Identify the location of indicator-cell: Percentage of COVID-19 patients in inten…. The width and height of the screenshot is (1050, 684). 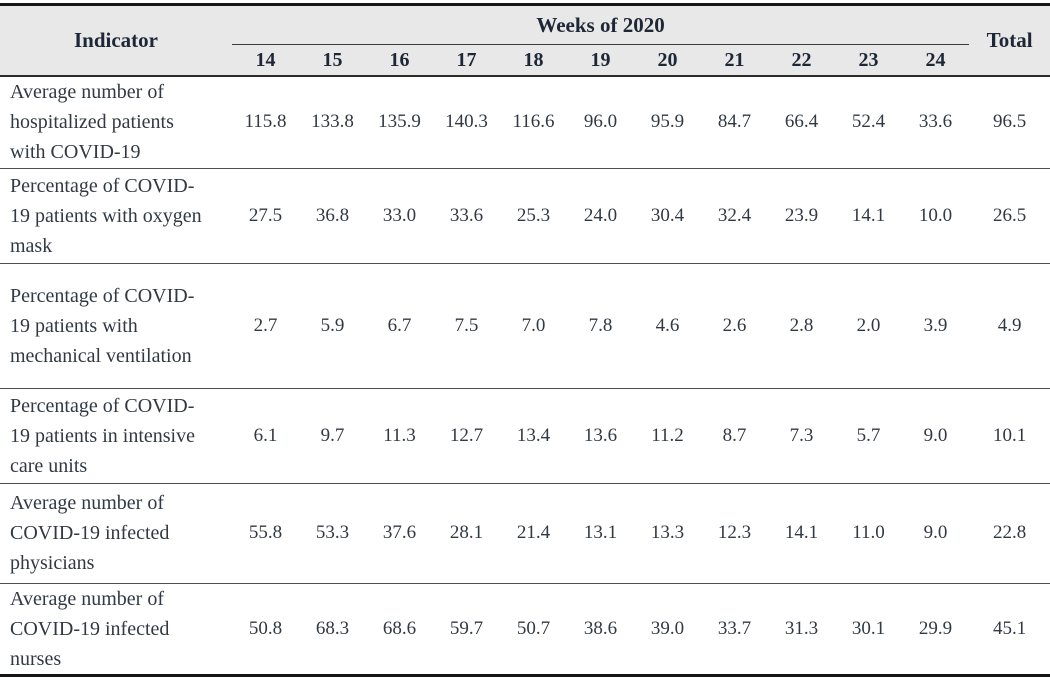
(116, 436).